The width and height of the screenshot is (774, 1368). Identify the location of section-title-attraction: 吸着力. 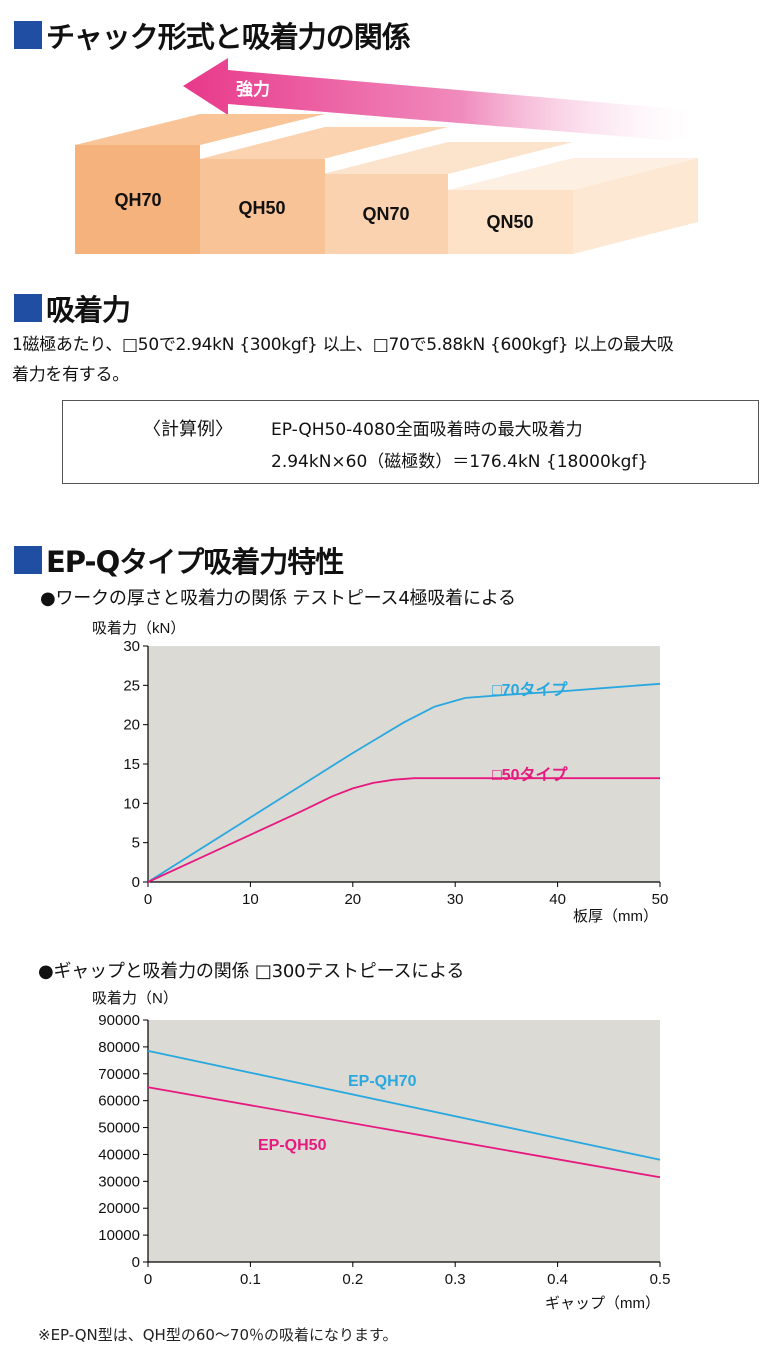
(72, 308).